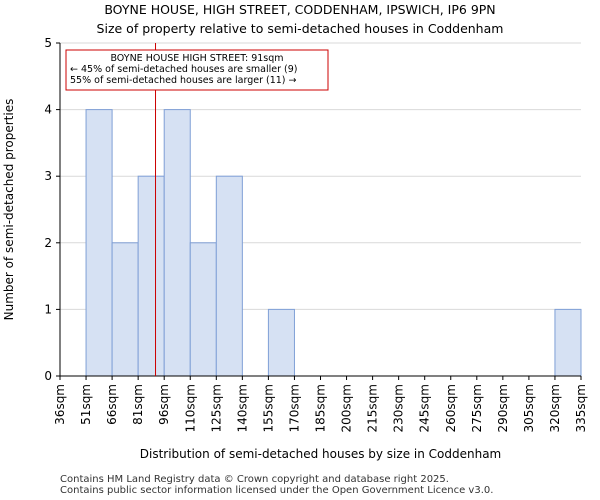  Describe the element at coordinates (48, 110) in the screenshot. I see `y-tick-label: 4` at that location.